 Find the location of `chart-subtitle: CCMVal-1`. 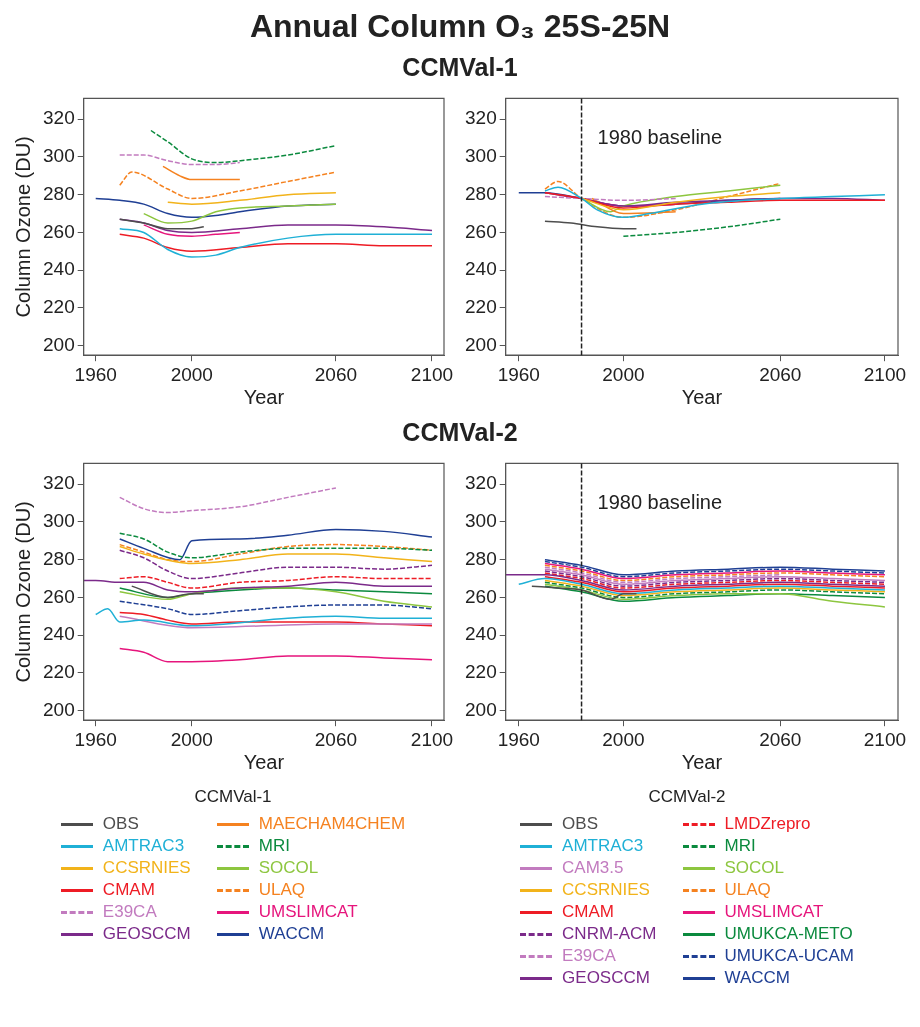

chart-subtitle: CCMVal-1 is located at coordinates (460, 67).